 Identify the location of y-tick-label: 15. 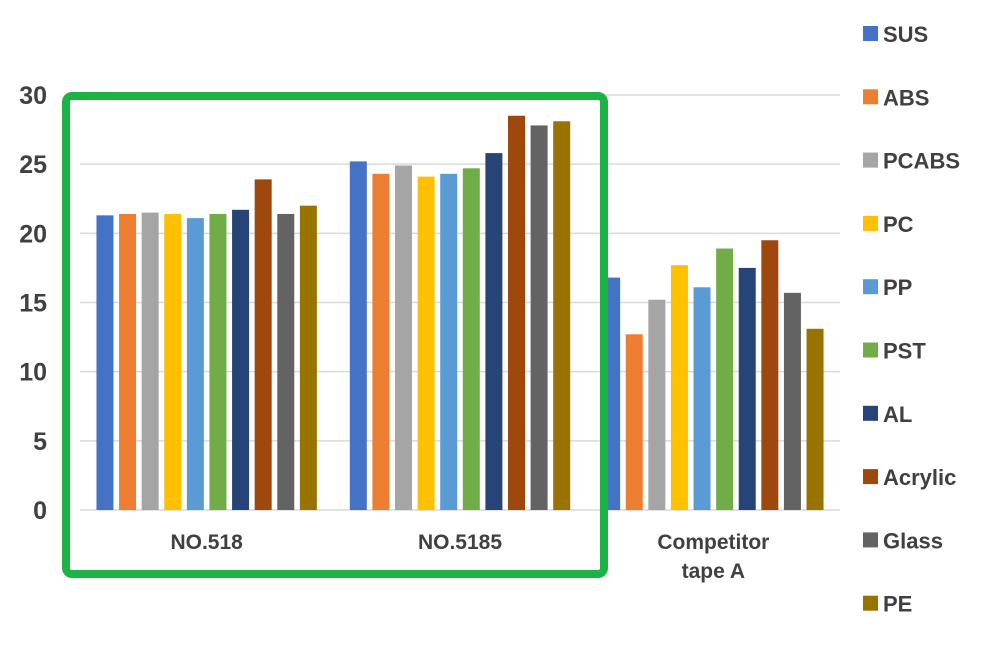
(33, 304).